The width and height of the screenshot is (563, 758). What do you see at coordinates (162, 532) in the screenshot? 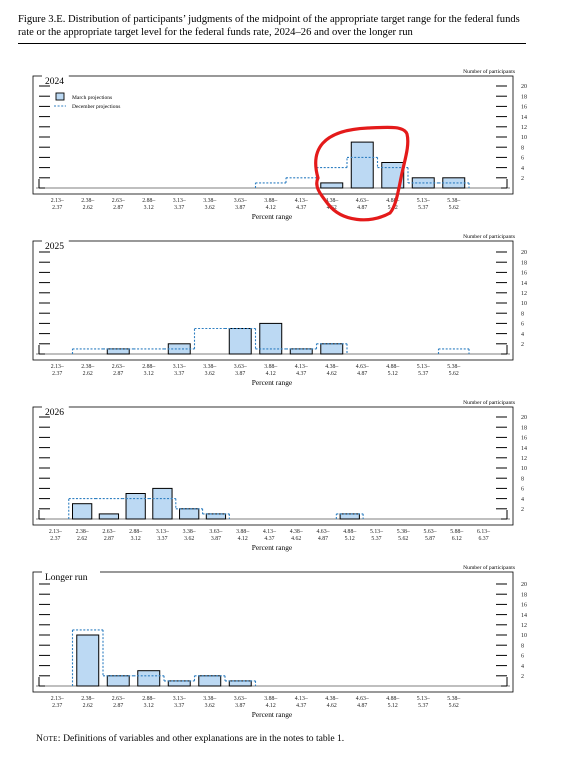
I see `x-tick-label: 3.13–` at bounding box center [162, 532].